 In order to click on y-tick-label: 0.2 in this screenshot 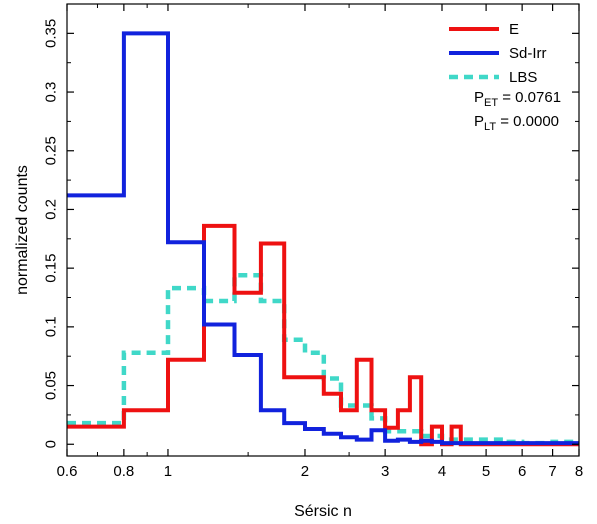, I will do `click(51, 209)`.